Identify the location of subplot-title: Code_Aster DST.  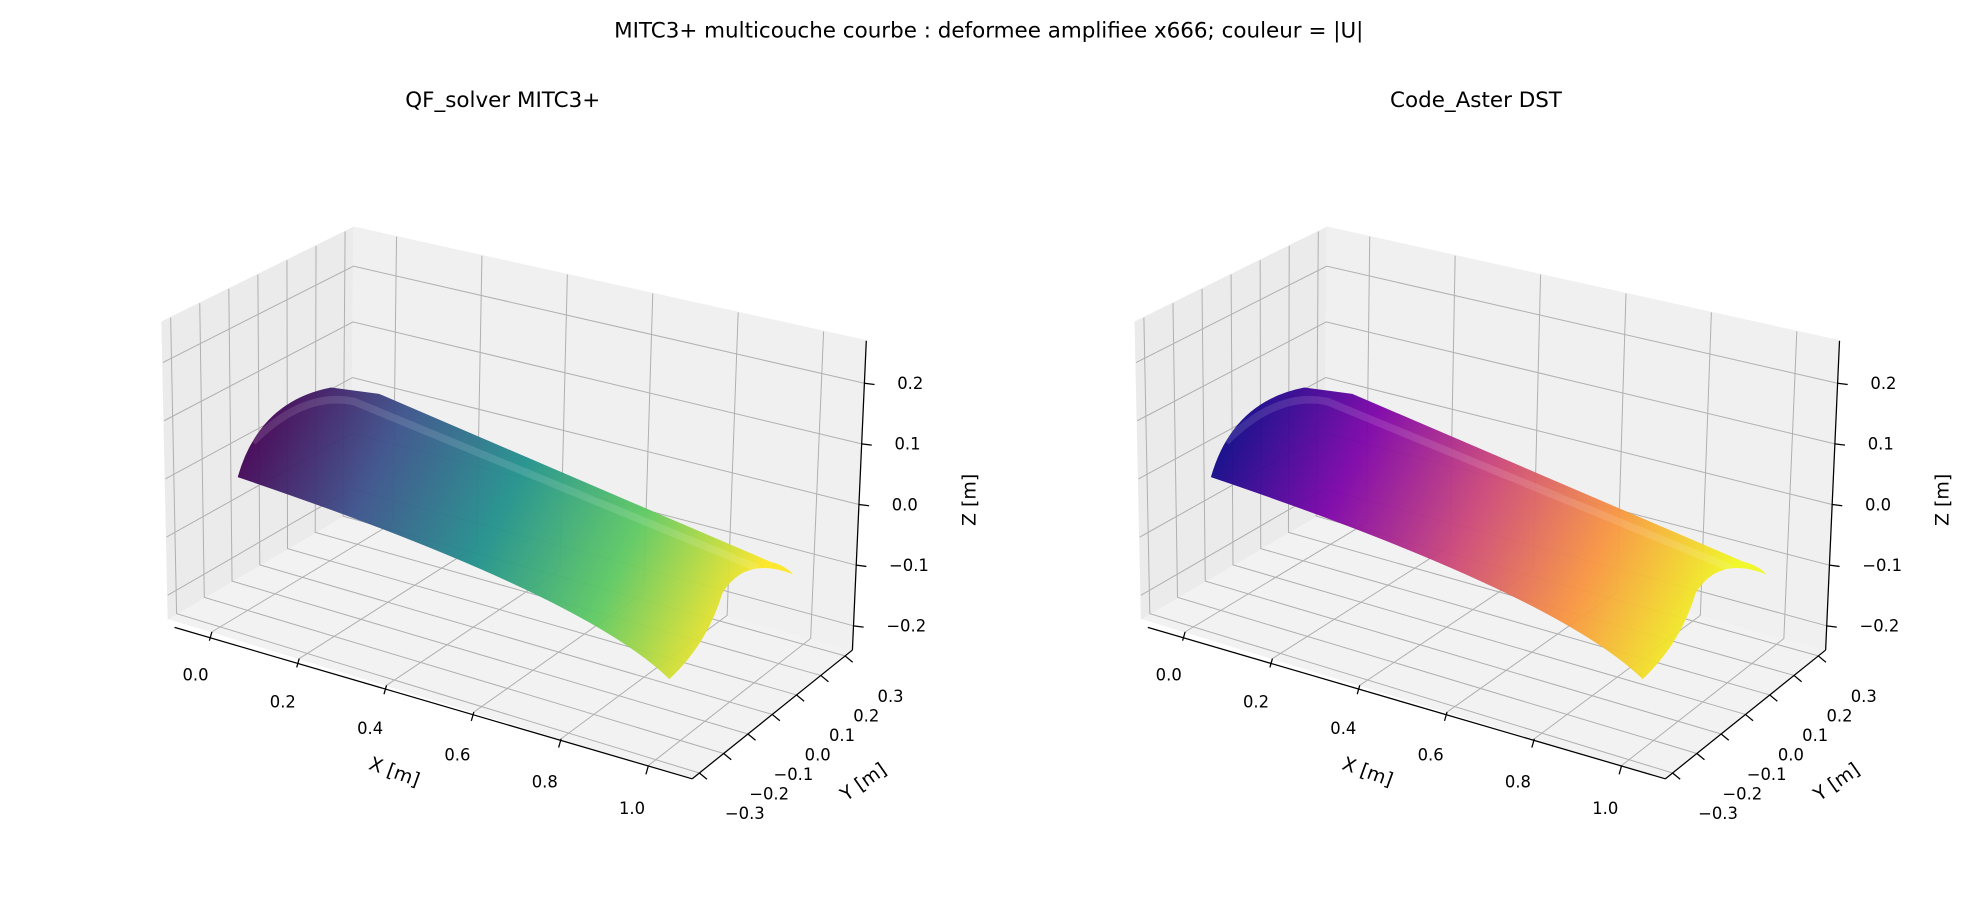
(1476, 100).